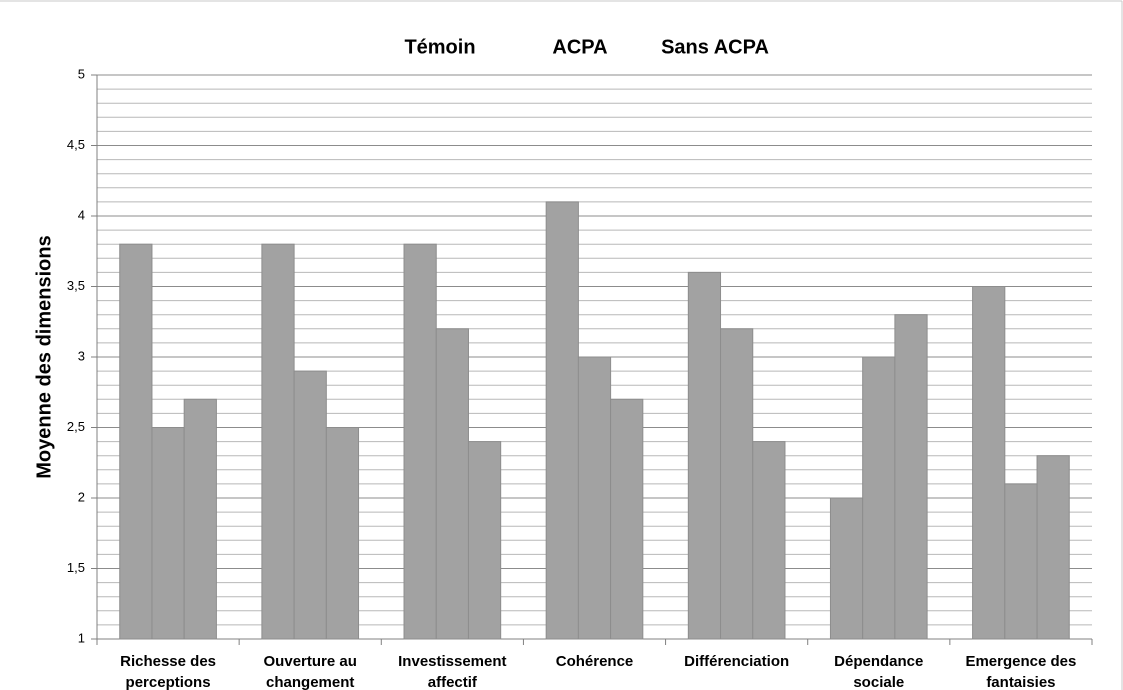 Image resolution: width=1123 pixels, height=690 pixels. What do you see at coordinates (594, 661) in the screenshot?
I see `x-tick-label: Cohérence` at bounding box center [594, 661].